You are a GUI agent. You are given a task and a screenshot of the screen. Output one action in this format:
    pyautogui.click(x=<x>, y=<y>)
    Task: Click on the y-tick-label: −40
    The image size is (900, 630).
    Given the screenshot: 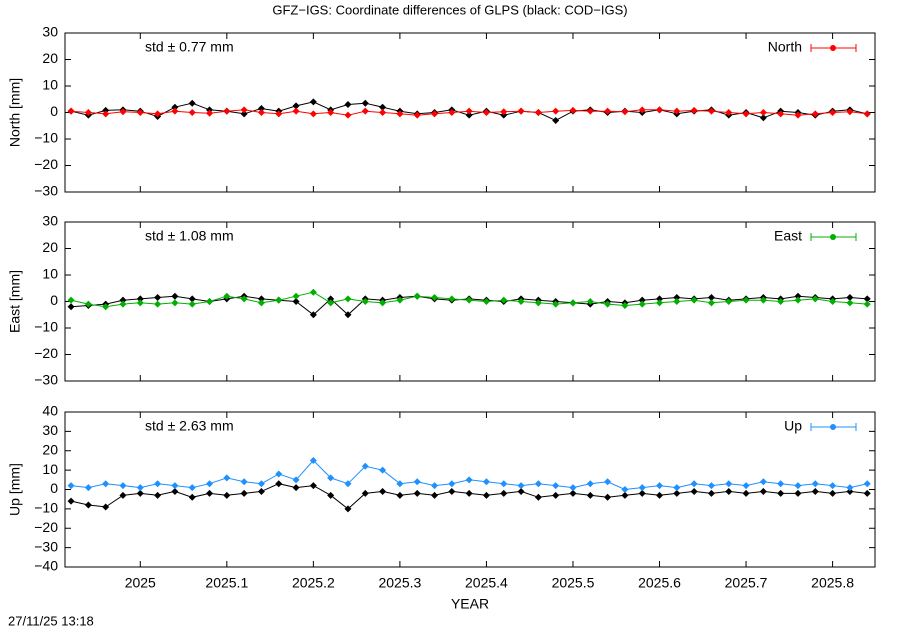 What is the action you would take?
    pyautogui.click(x=46, y=566)
    